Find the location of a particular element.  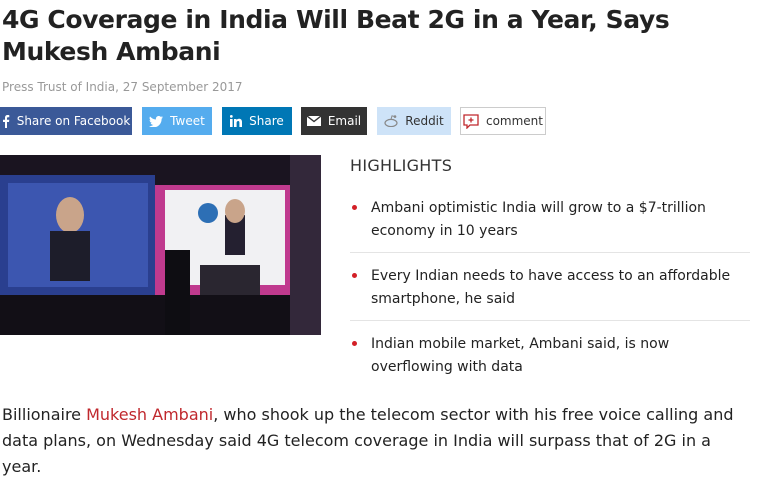

comment-button: comment is located at coordinates (503, 121).